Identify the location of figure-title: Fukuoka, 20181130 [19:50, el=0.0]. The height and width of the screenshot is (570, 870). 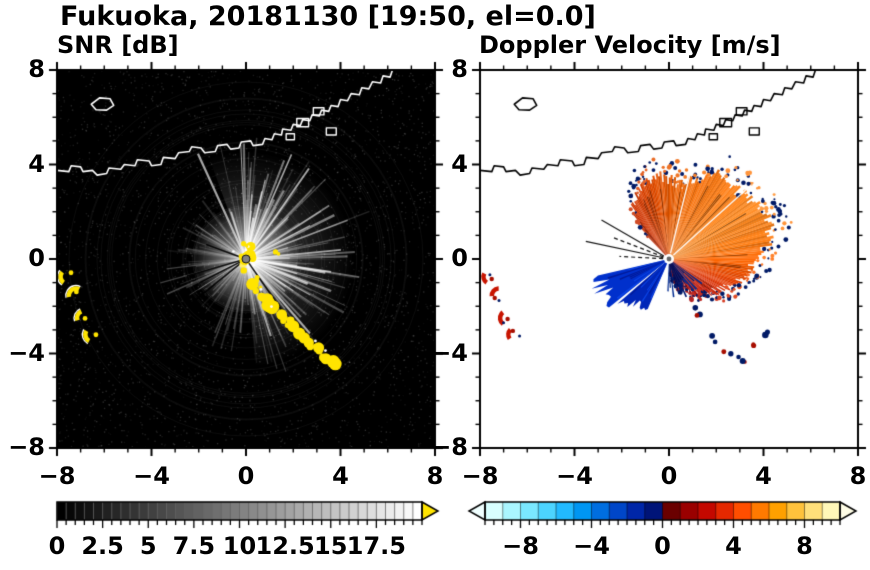
(328, 16).